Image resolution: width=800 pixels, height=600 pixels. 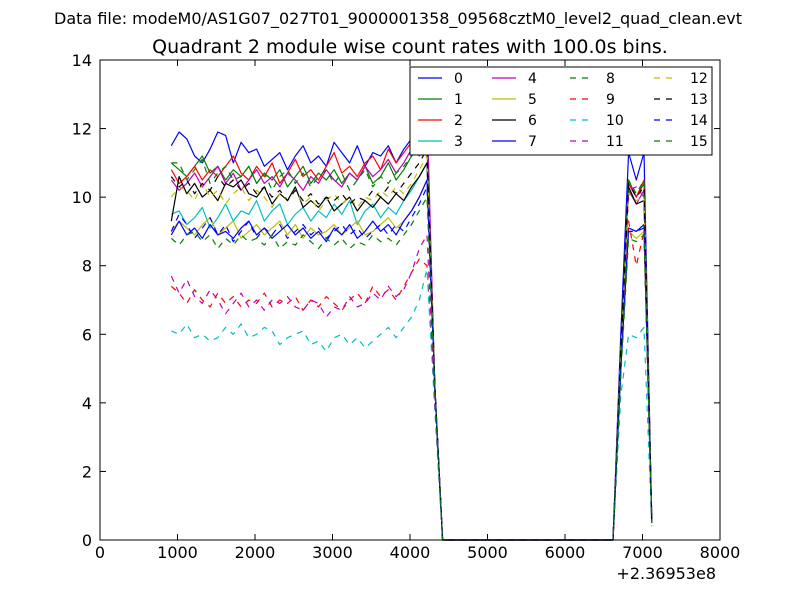 I want to click on legend-label-5: 5, so click(x=532, y=100).